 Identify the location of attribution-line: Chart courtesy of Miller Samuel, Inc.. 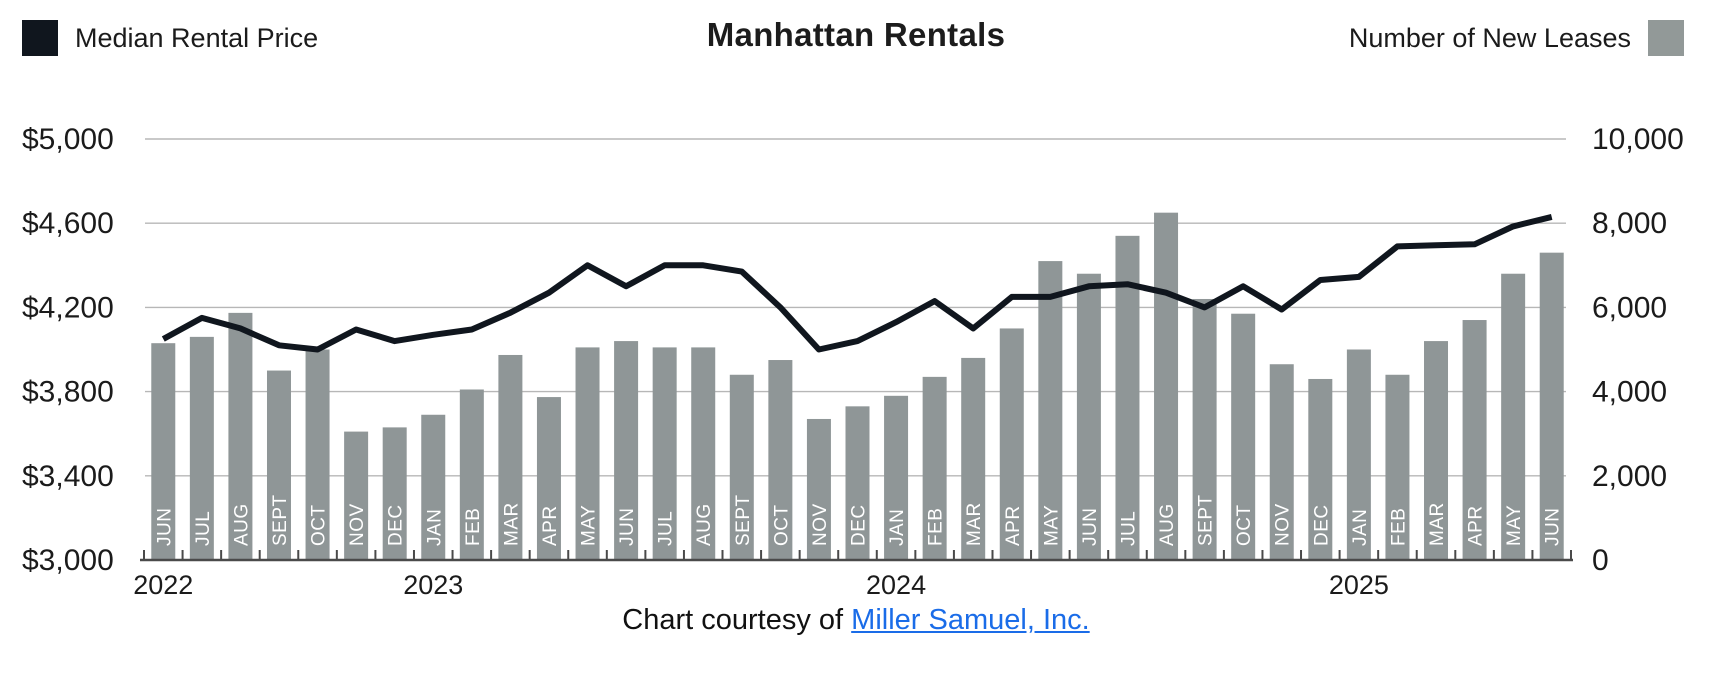
(856, 620).